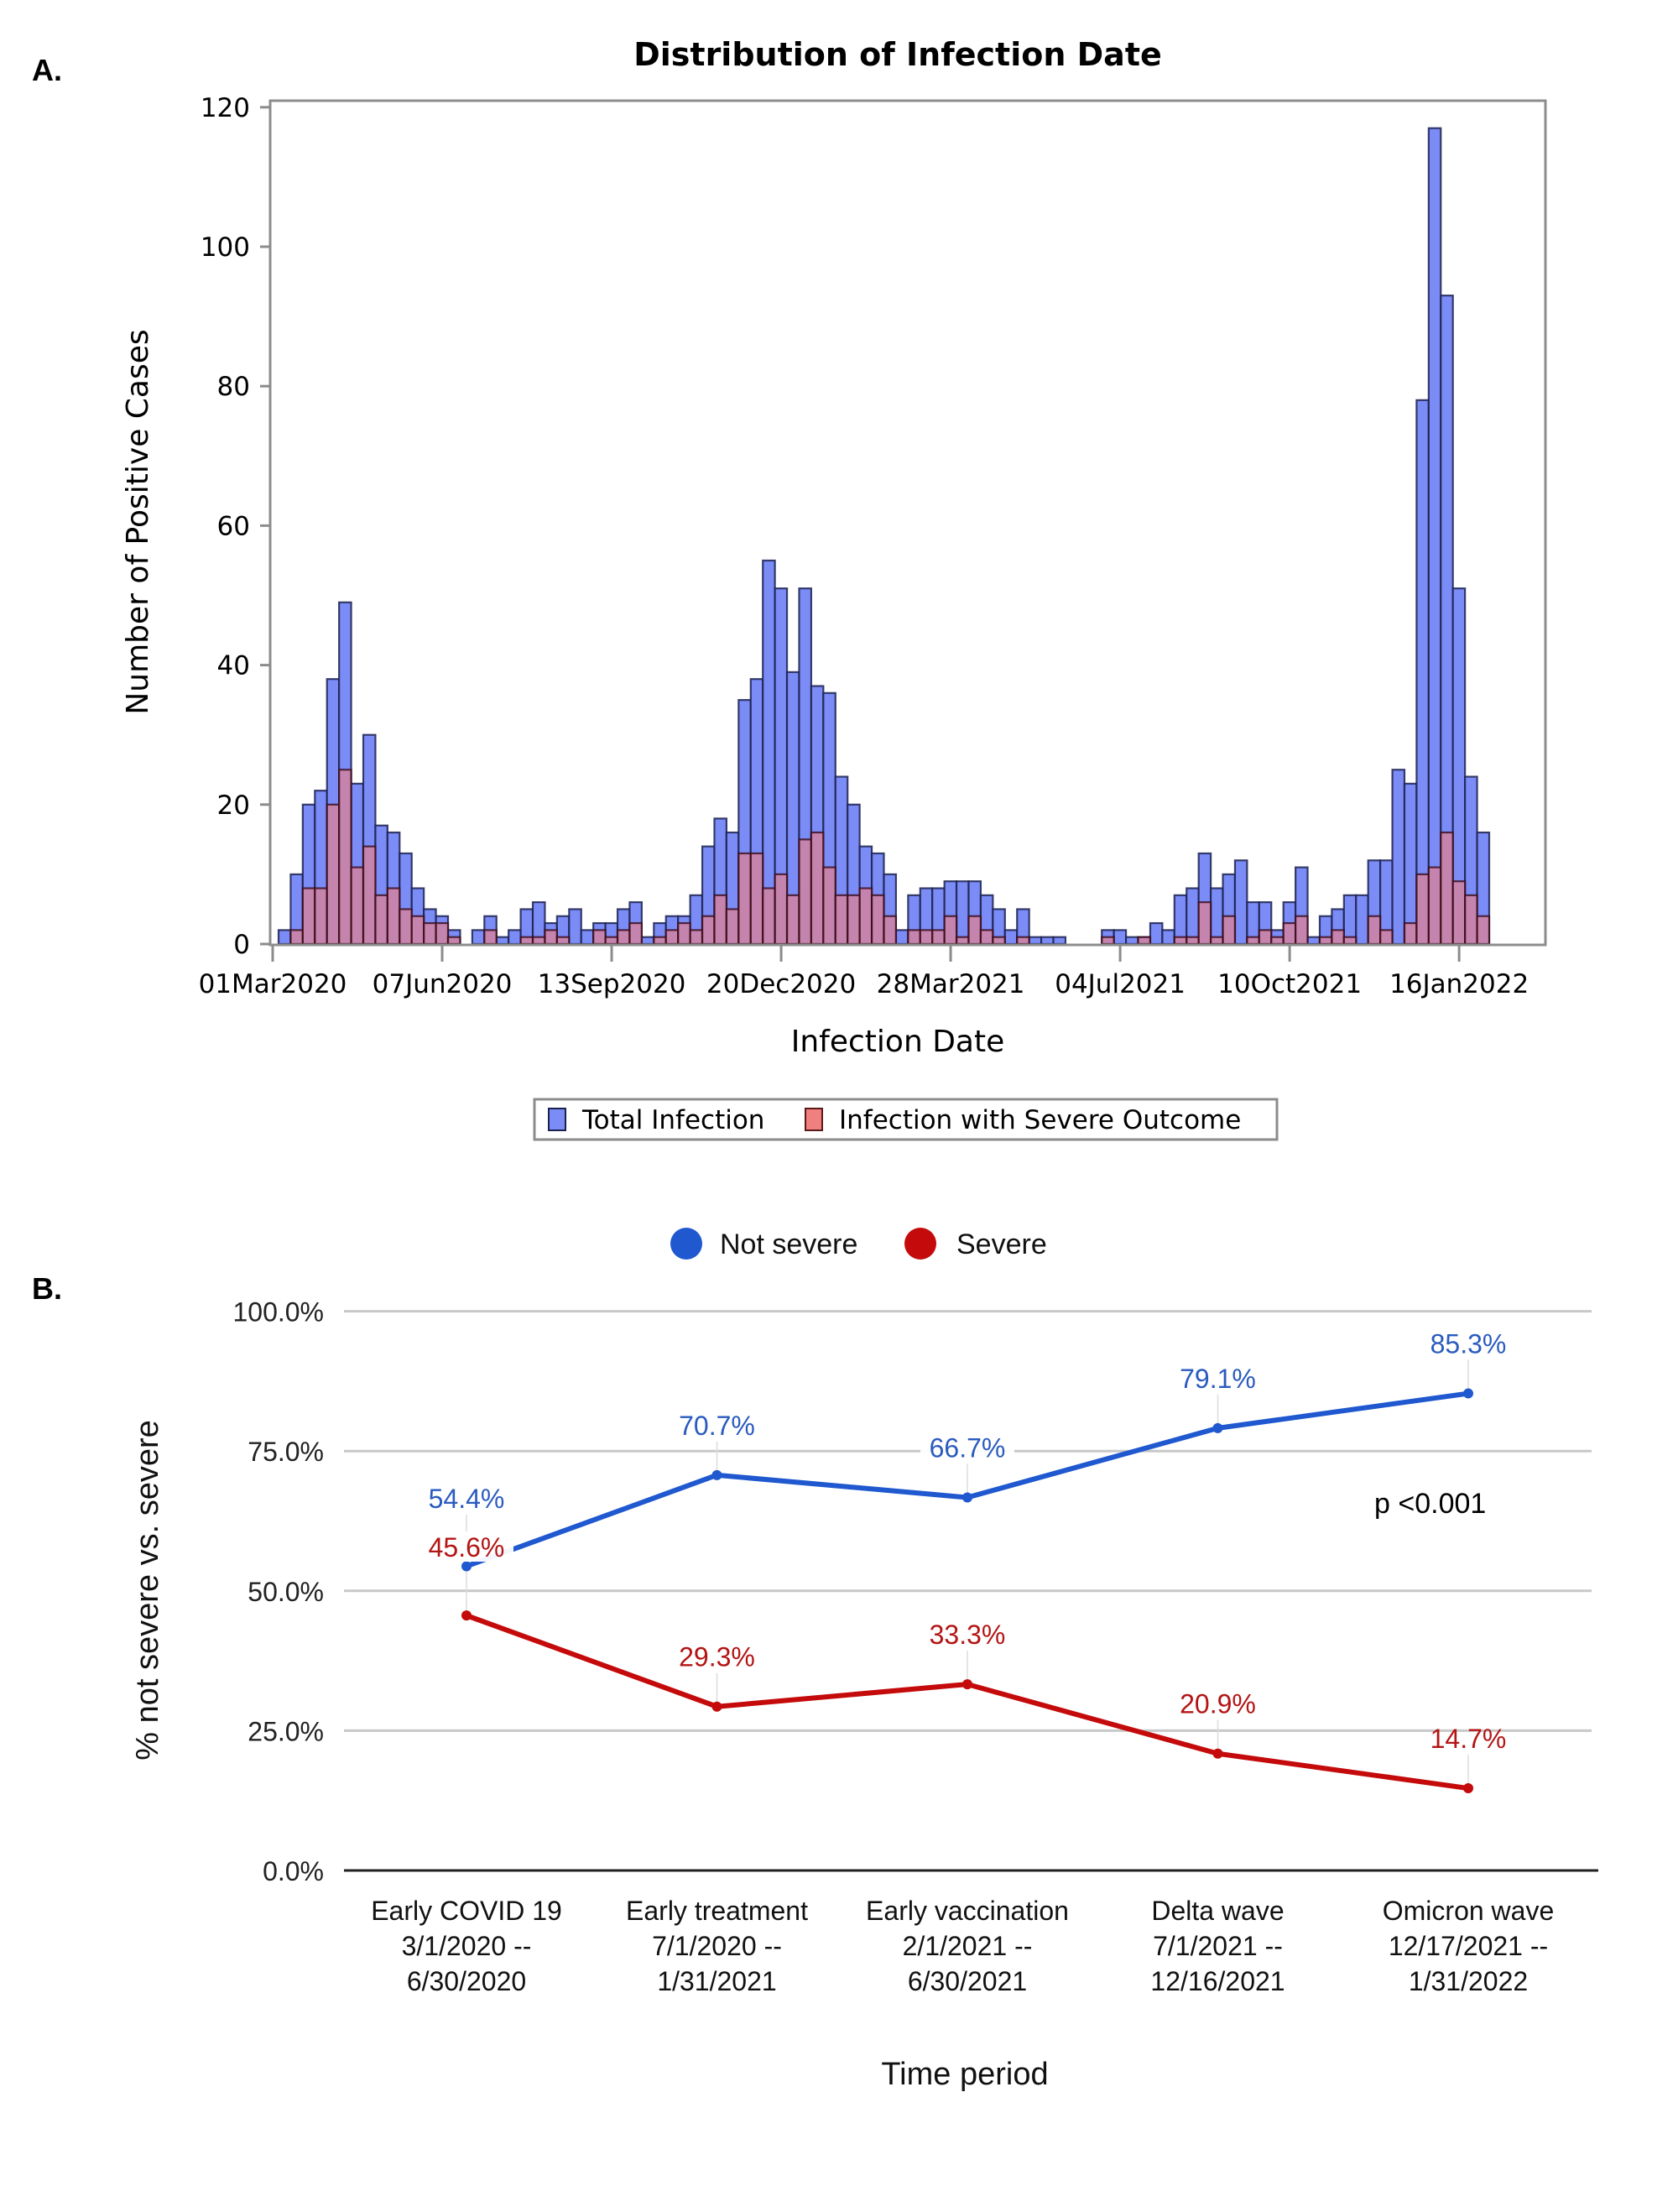  I want to click on x-category-label: 12/16/2021, so click(1217, 1981).